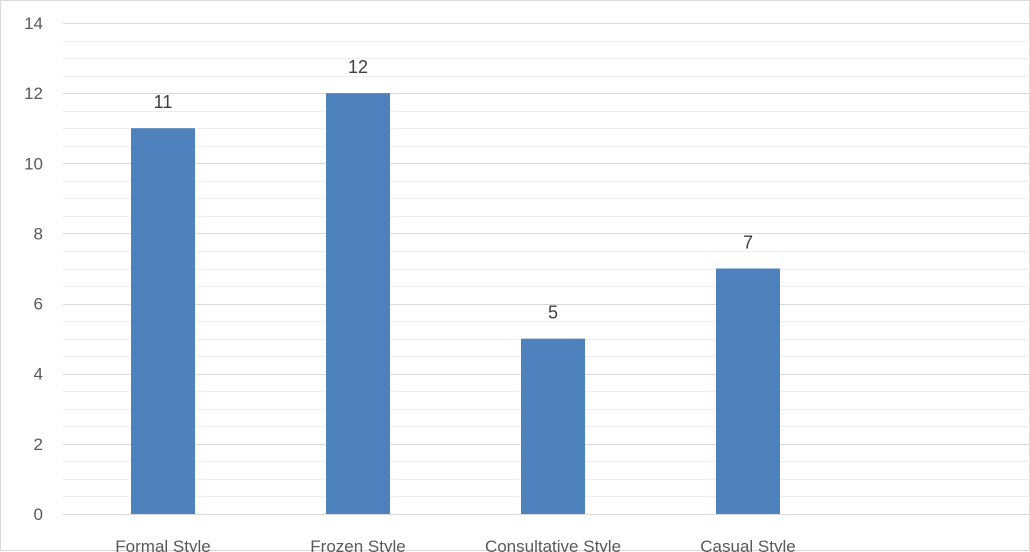 This screenshot has height=552, width=1030. Describe the element at coordinates (553, 313) in the screenshot. I see `data-label: 5` at that location.